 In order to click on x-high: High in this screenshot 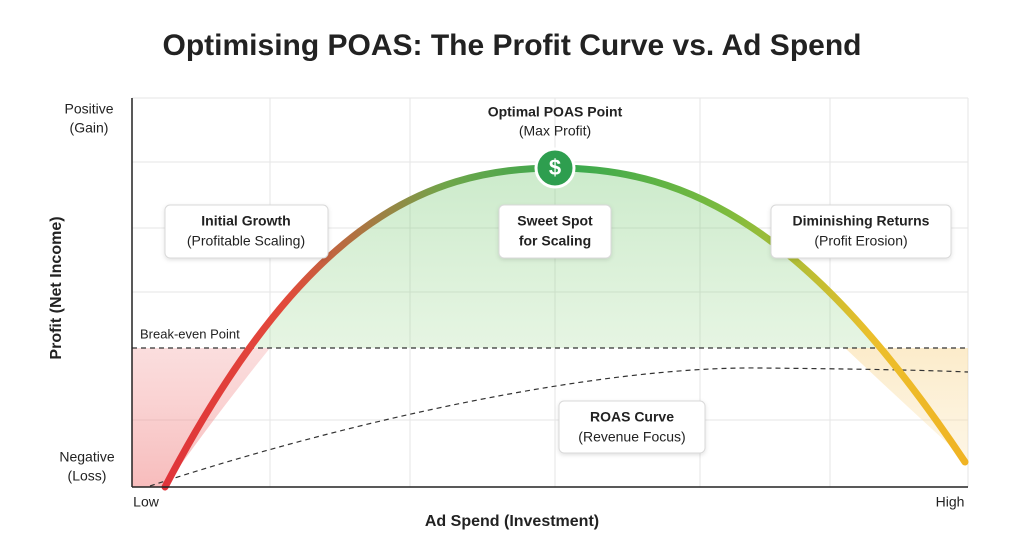, I will do `click(950, 502)`.